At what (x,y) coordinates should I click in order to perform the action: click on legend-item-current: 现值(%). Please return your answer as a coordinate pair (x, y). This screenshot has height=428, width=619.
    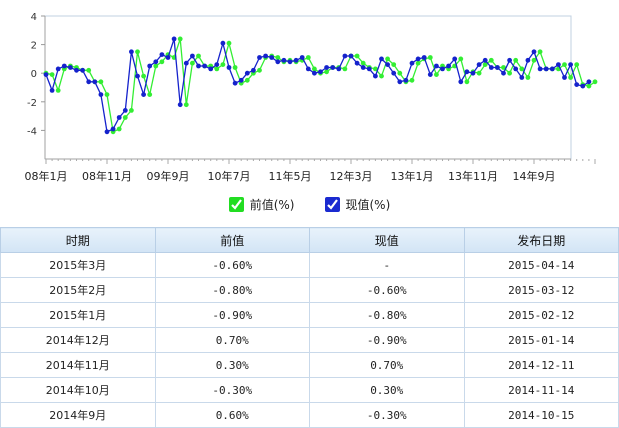
    Looking at the image, I should click on (357, 204).